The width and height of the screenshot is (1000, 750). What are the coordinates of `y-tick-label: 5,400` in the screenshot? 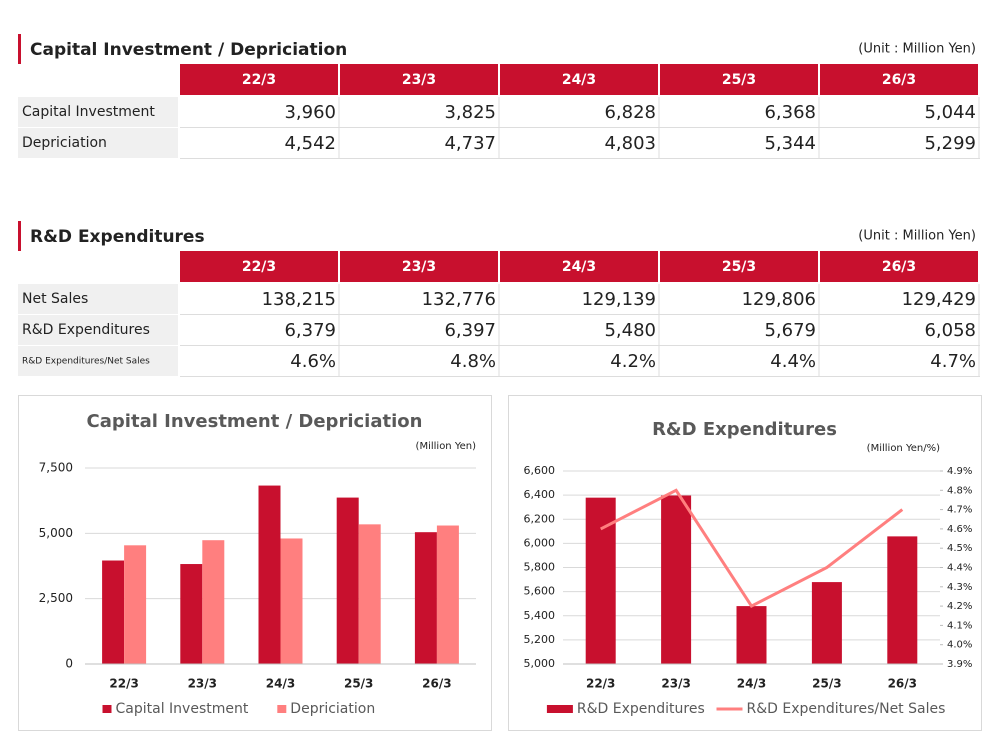 It's located at (540, 615).